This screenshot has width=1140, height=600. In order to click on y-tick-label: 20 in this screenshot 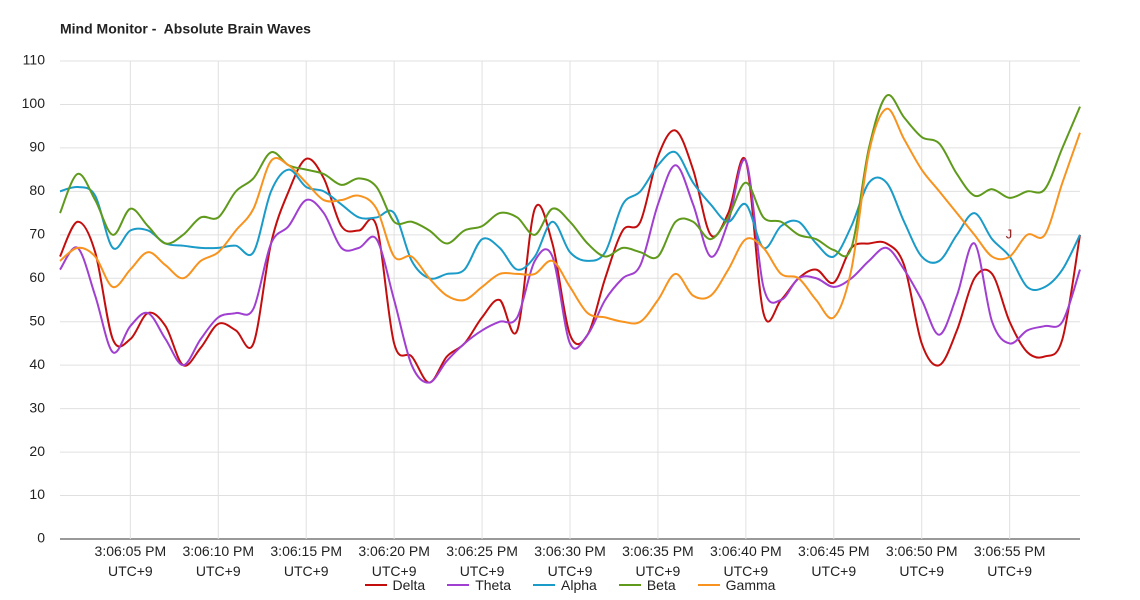, I will do `click(37, 451)`.